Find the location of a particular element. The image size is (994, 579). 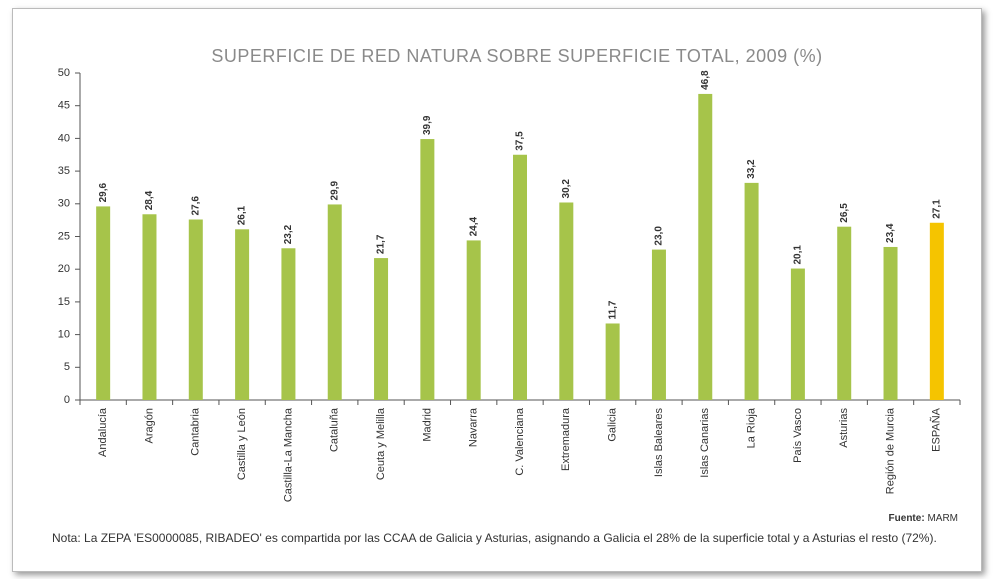

value-label: 33,2 is located at coordinates (751, 169).